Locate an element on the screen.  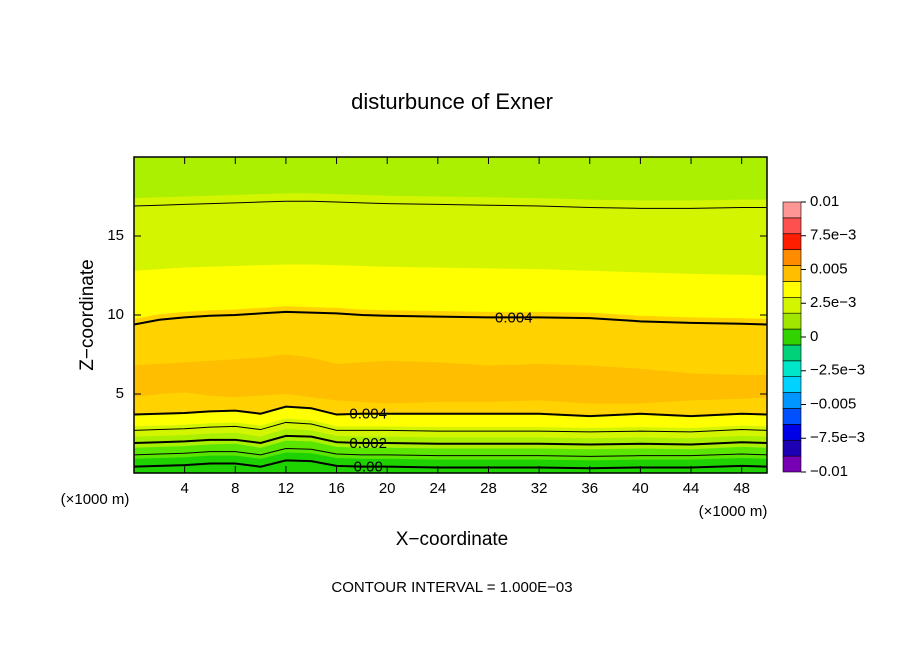
chart-title: disturbunce of Exner is located at coordinates (452, 101).